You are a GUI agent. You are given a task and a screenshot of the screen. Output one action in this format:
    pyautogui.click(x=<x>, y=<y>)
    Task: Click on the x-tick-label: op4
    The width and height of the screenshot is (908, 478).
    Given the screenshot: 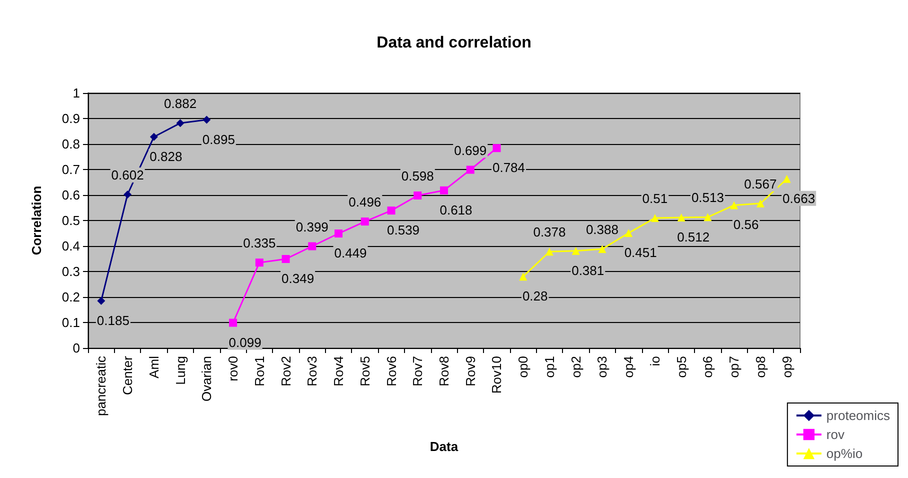 What is the action you would take?
    pyautogui.click(x=628, y=367)
    